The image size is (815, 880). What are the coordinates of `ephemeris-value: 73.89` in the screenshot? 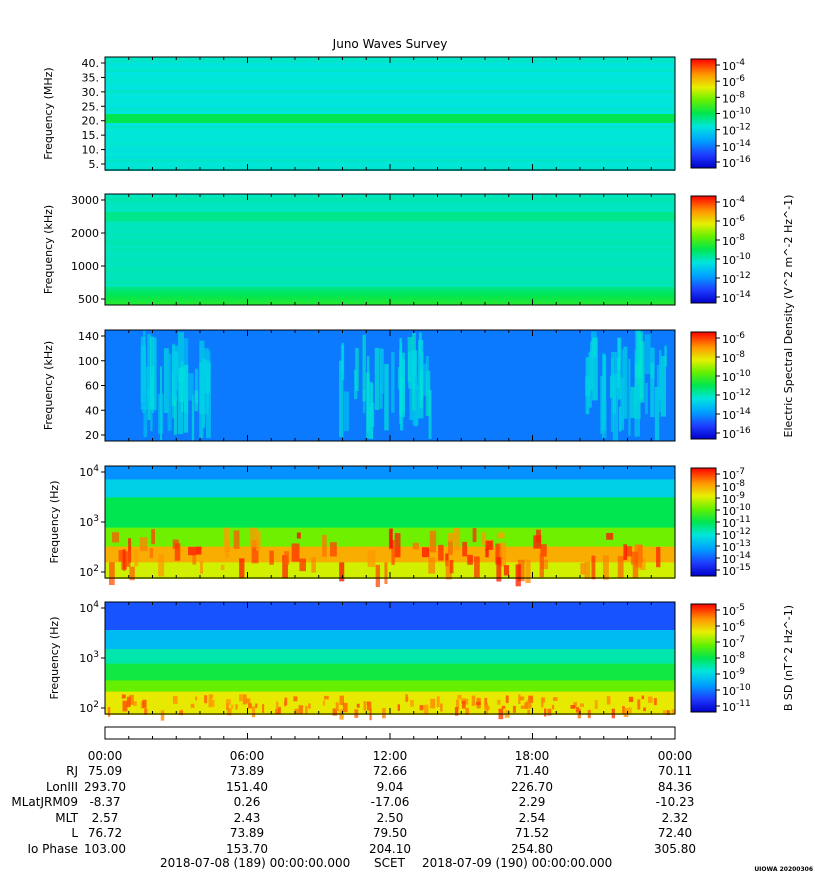 It's located at (247, 833).